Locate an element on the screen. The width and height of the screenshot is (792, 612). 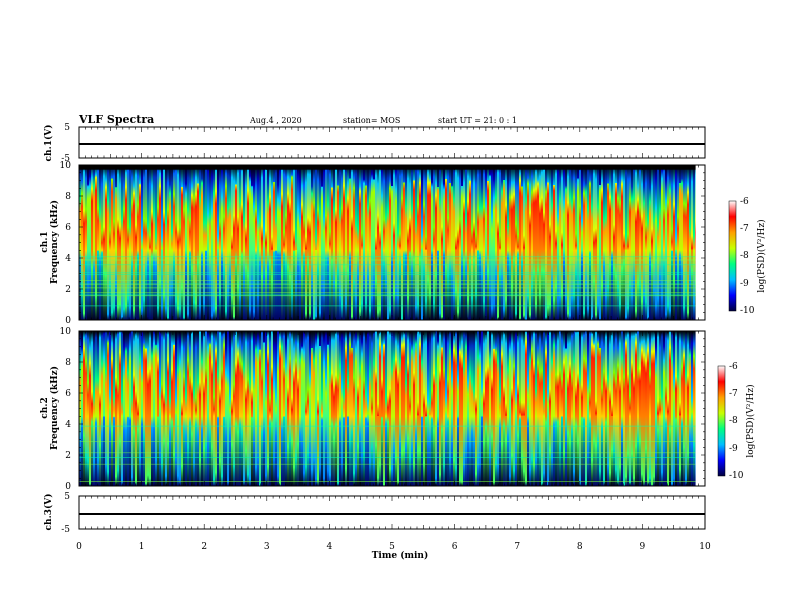
xtick-0: 0 is located at coordinates (79, 547).